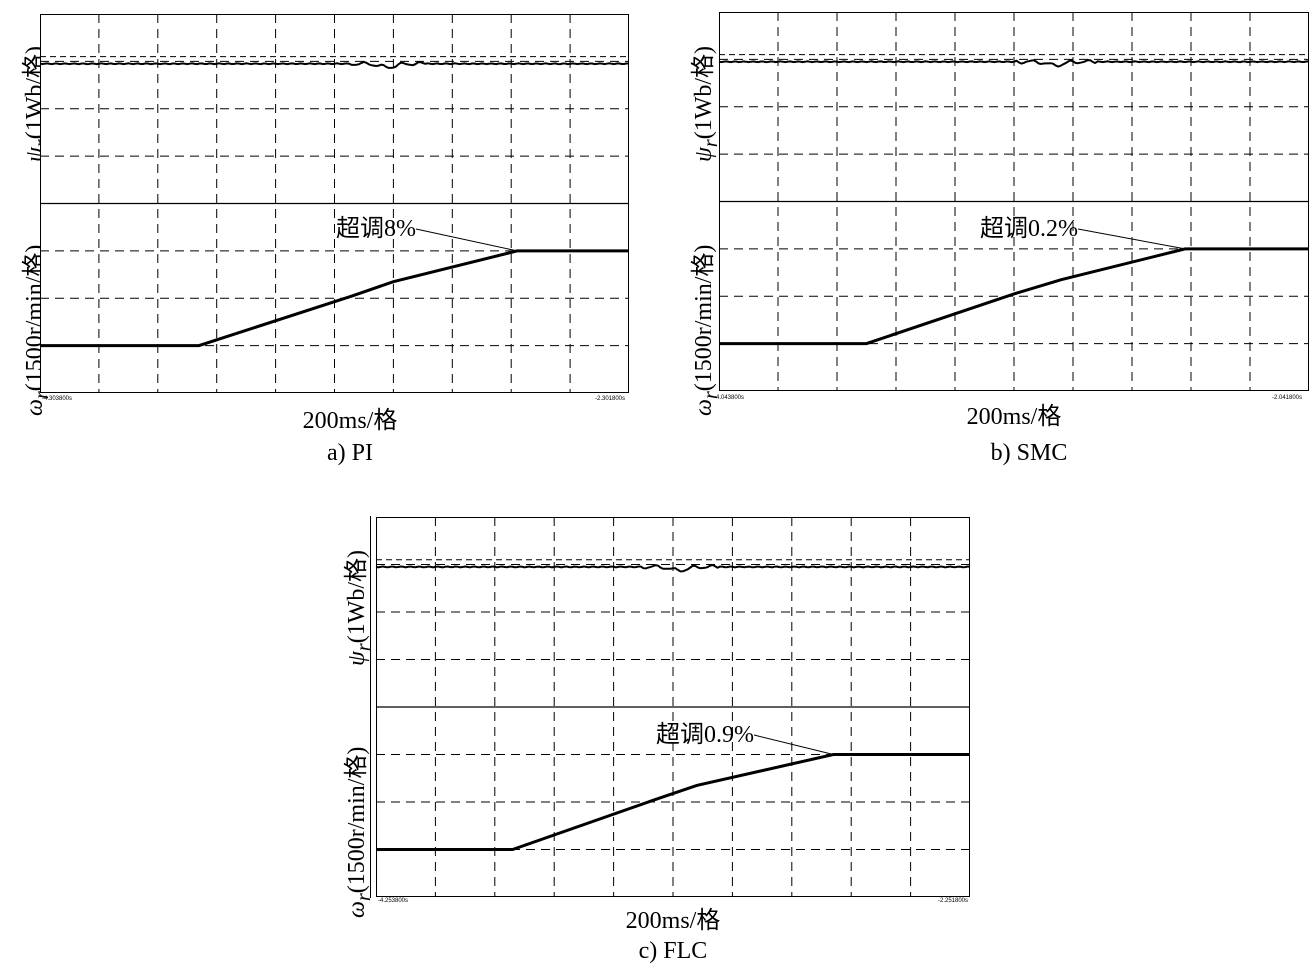 Image resolution: width=1311 pixels, height=971 pixels. I want to click on x-end-tick: -2.251800s, so click(953, 901).